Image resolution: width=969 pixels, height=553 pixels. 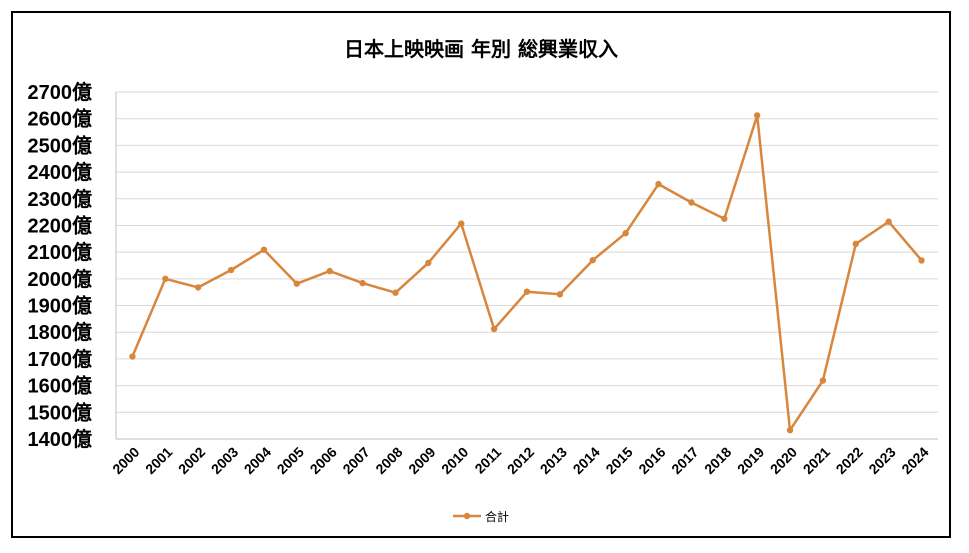 I want to click on y-tick-label: 2200億, so click(x=60, y=225).